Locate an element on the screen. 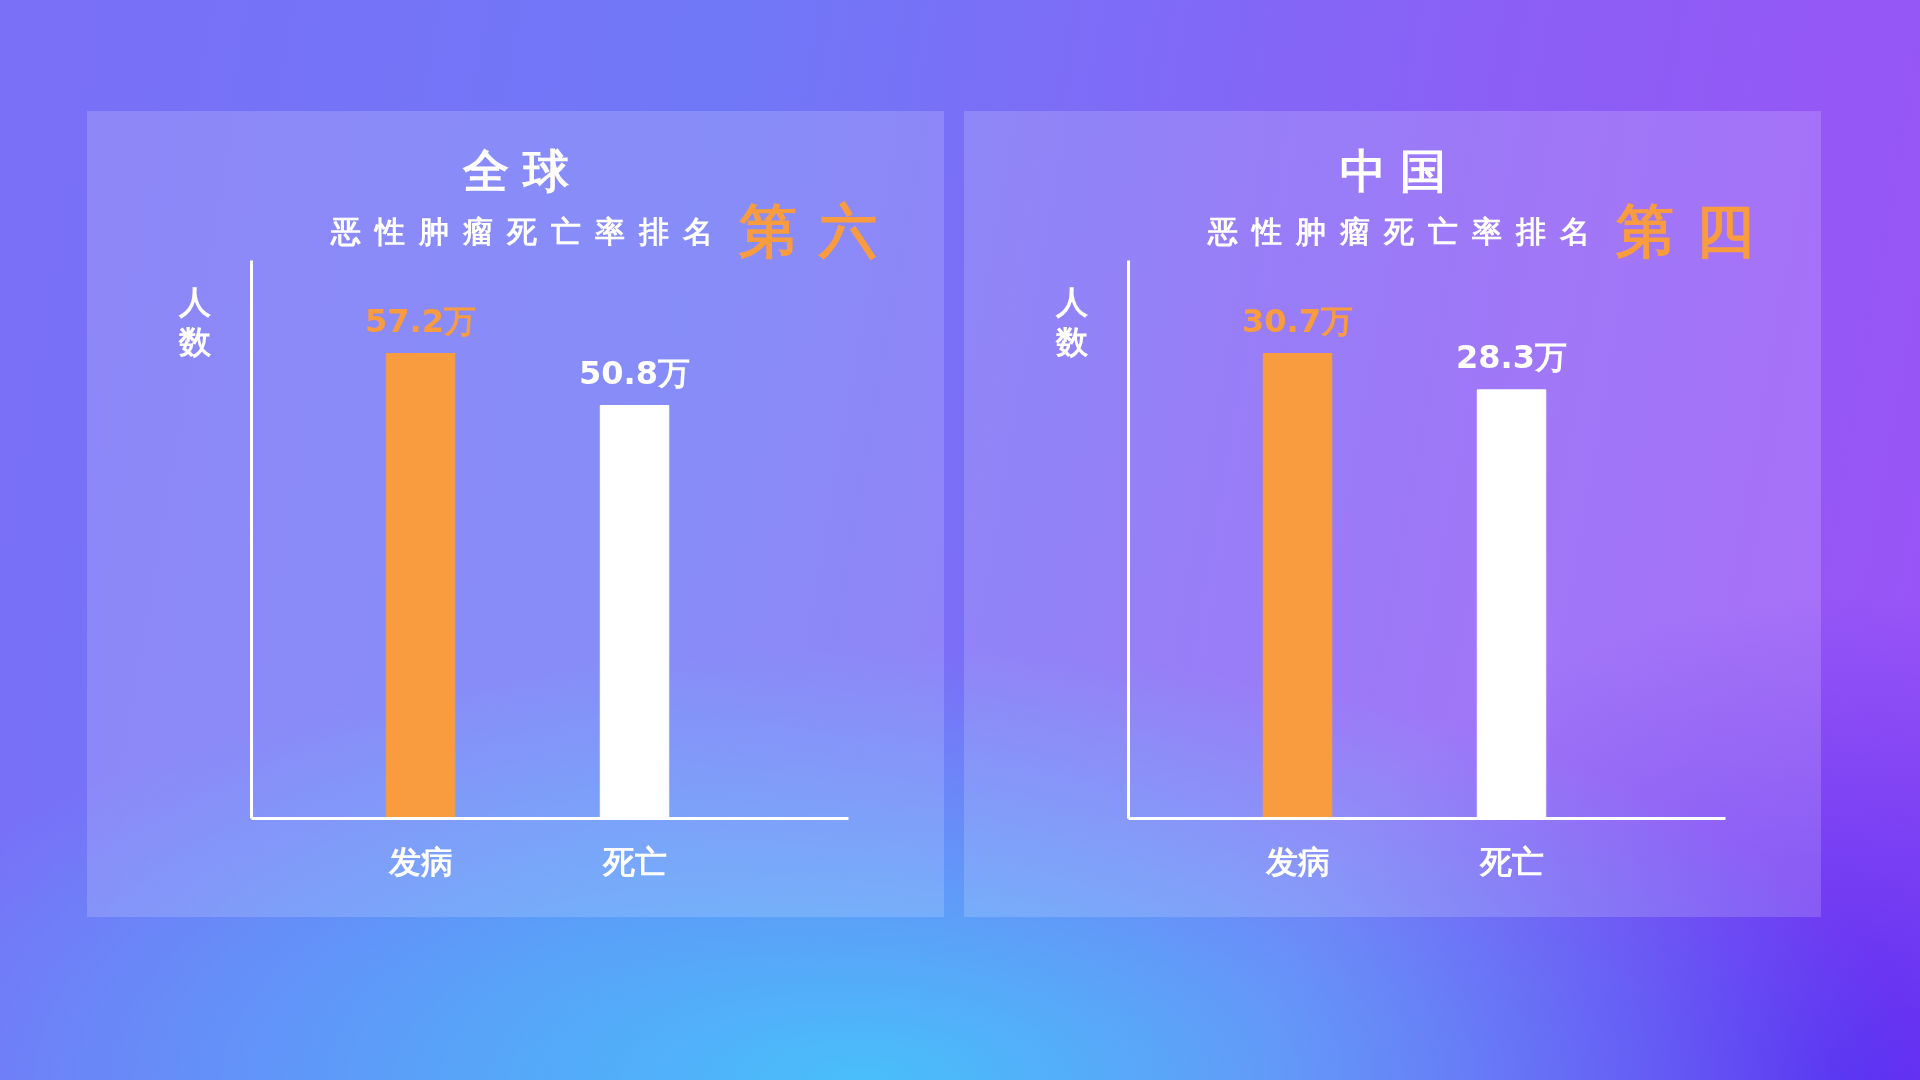 The height and width of the screenshot is (1080, 1920). text: 第四 is located at coordinates (1696, 231).